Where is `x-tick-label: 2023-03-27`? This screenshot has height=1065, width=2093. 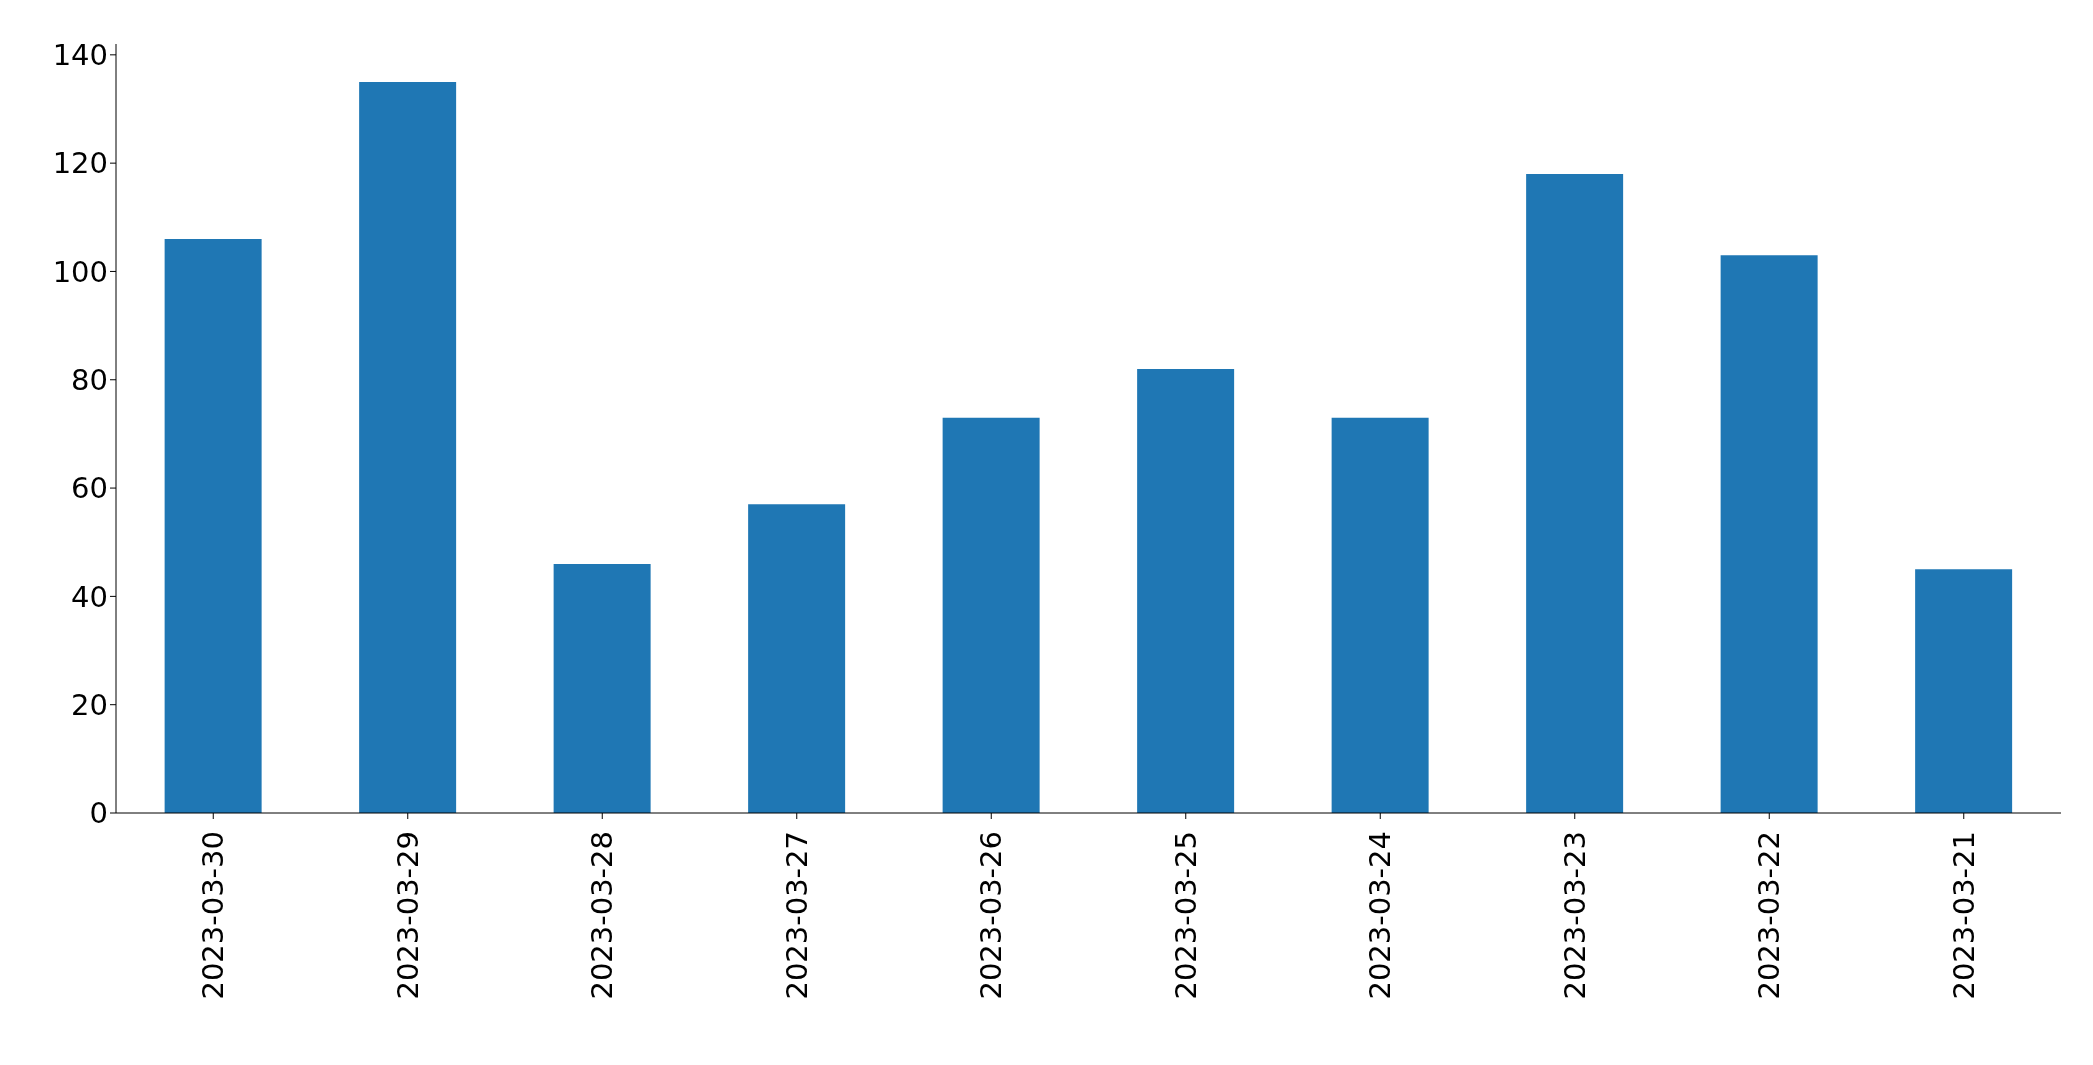
x-tick-label: 2023-03-27 is located at coordinates (796, 915).